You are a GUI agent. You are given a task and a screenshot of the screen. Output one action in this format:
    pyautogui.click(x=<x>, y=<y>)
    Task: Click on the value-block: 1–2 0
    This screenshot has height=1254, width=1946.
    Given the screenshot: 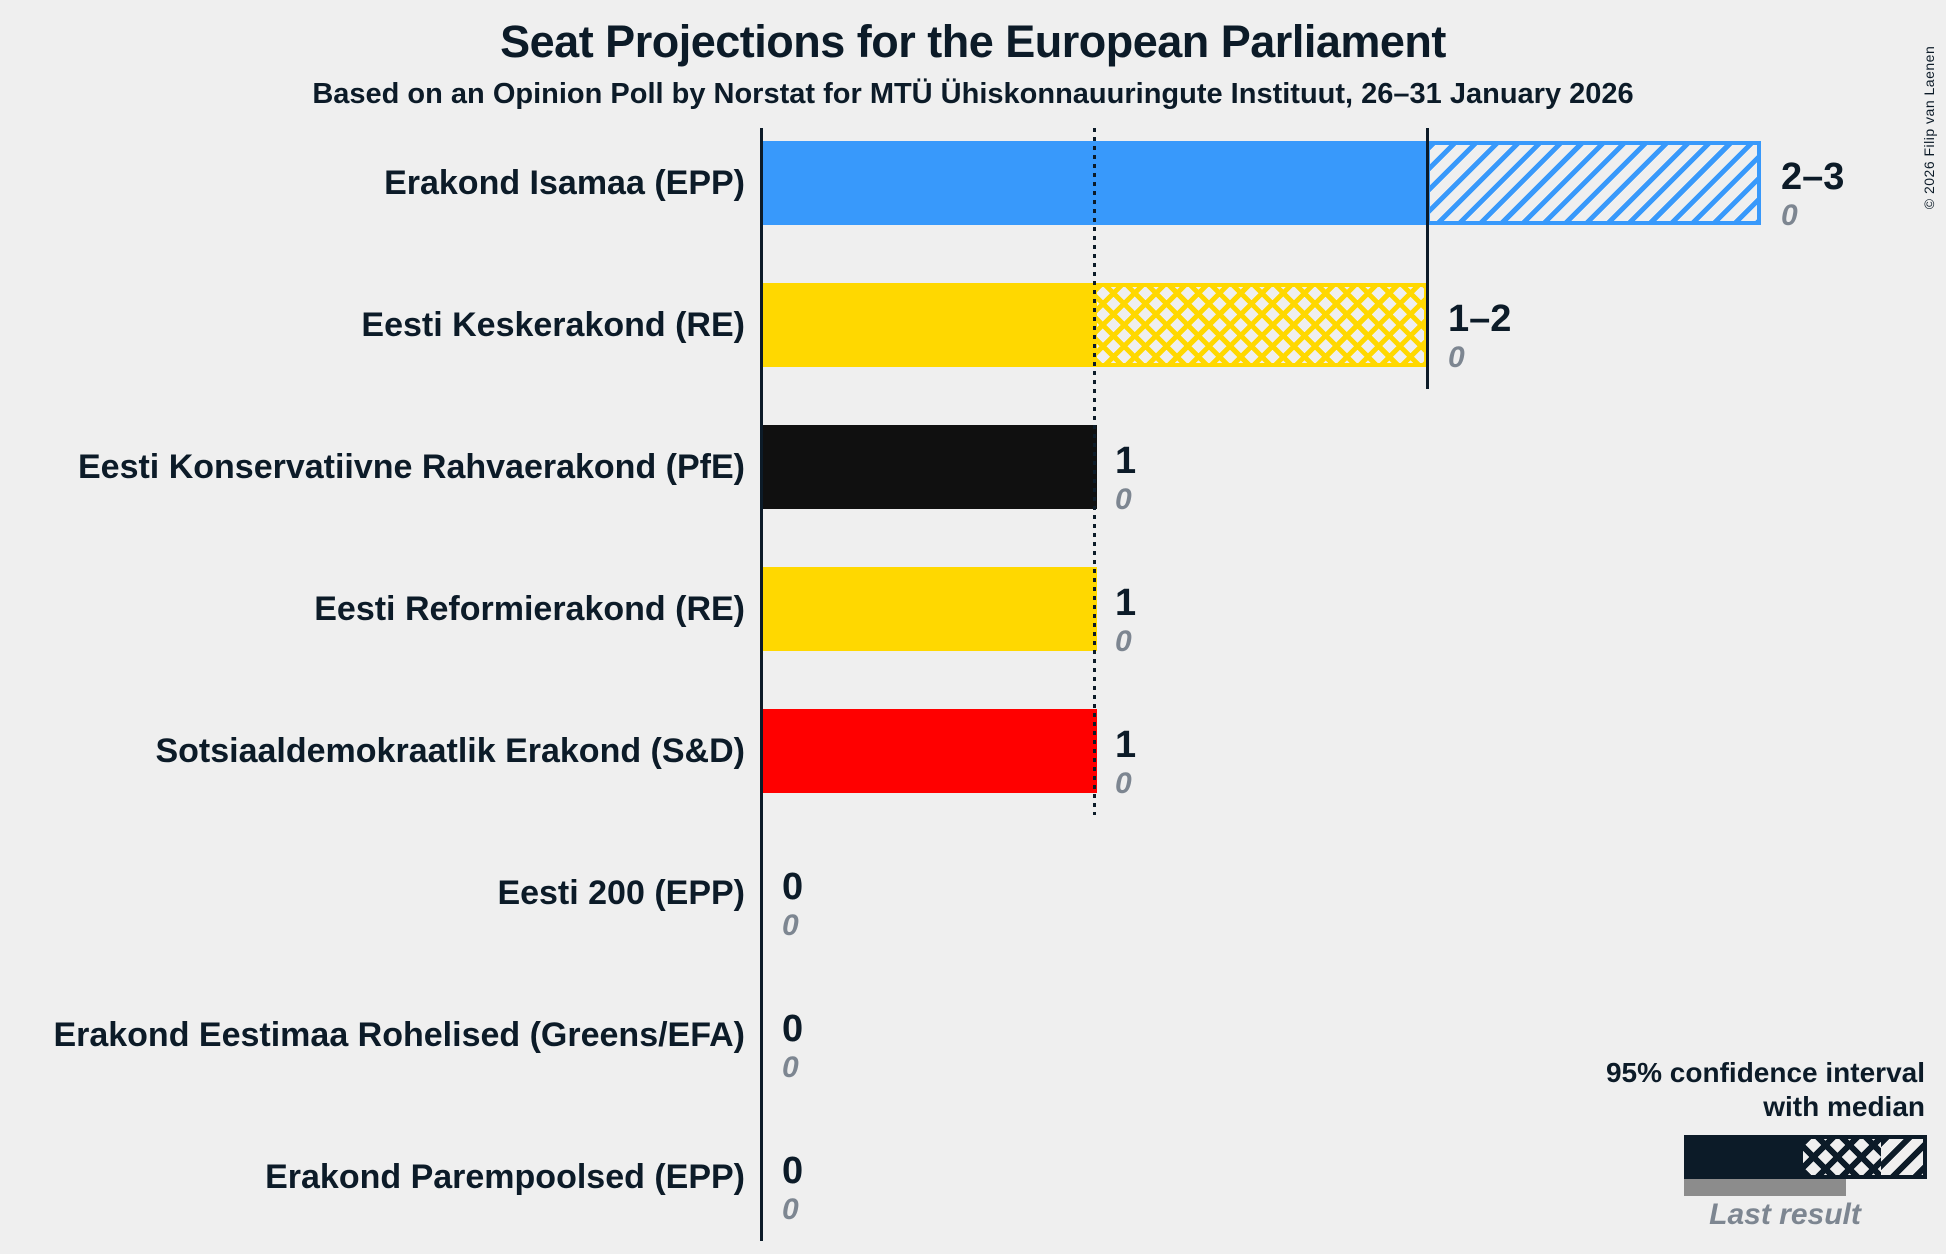 What is the action you would take?
    pyautogui.click(x=1479, y=336)
    